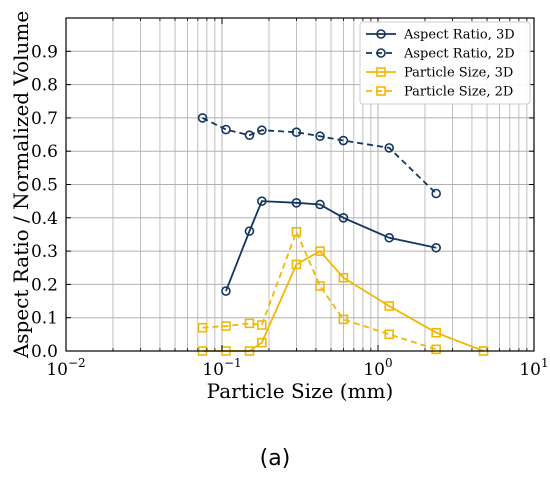  What do you see at coordinates (44, 352) in the screenshot?
I see `y-tick-label: 0.0` at bounding box center [44, 352].